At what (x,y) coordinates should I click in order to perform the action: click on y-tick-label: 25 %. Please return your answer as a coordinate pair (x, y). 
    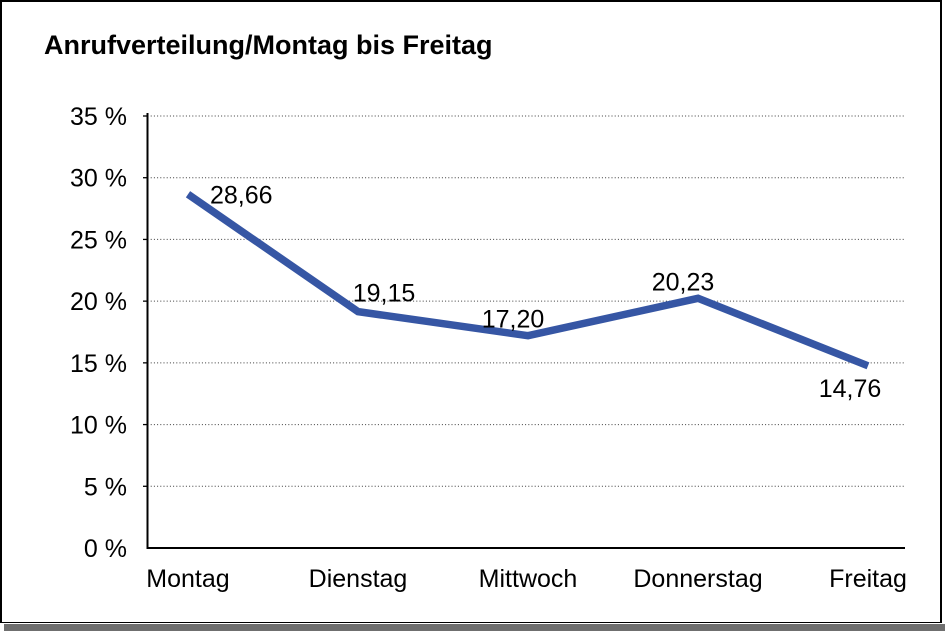
    Looking at the image, I should click on (98, 240).